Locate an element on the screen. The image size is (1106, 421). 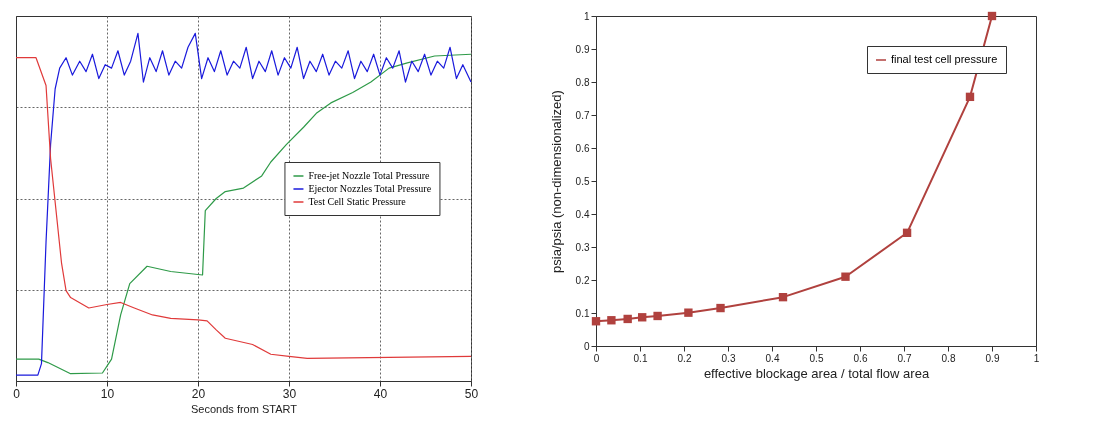
y-tick-label: 0.7 is located at coordinates (582, 115).